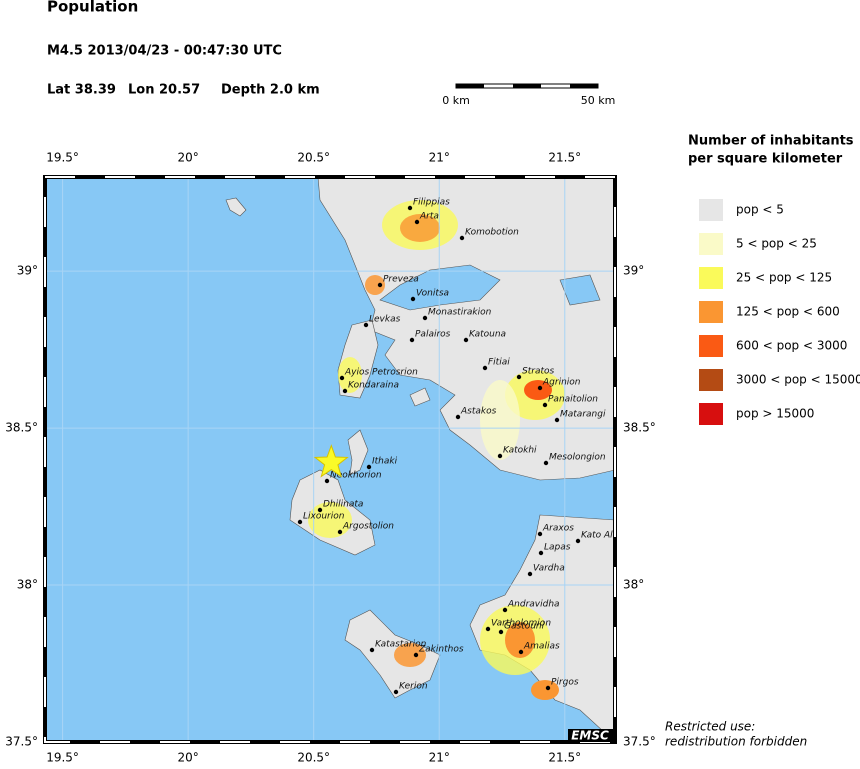 The height and width of the screenshot is (769, 860). I want to click on town-label: Agrinion, so click(561, 383).